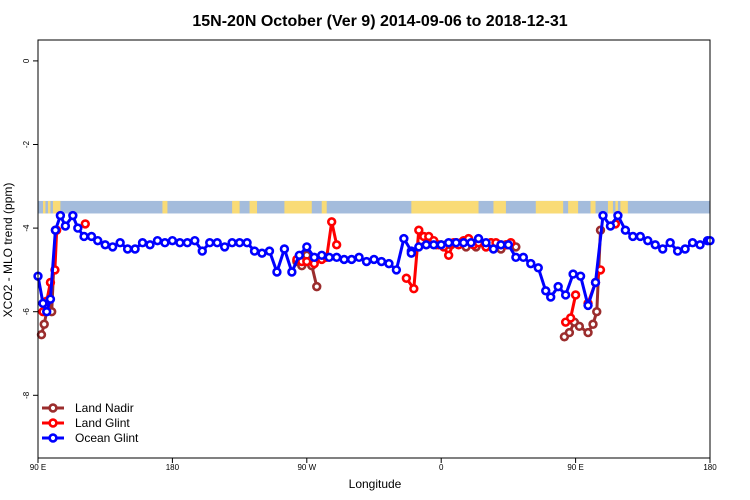  I want to click on land-ocean-strip, so click(374, 207).